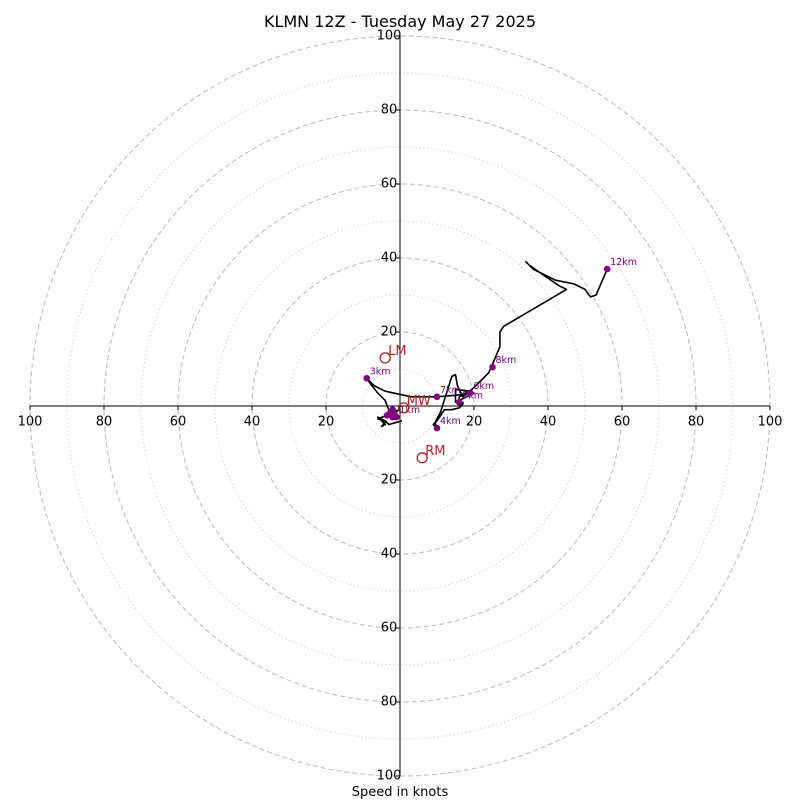 This screenshot has height=800, width=800. Describe the element at coordinates (450, 390) in the screenshot. I see `height-label: 7km` at that location.